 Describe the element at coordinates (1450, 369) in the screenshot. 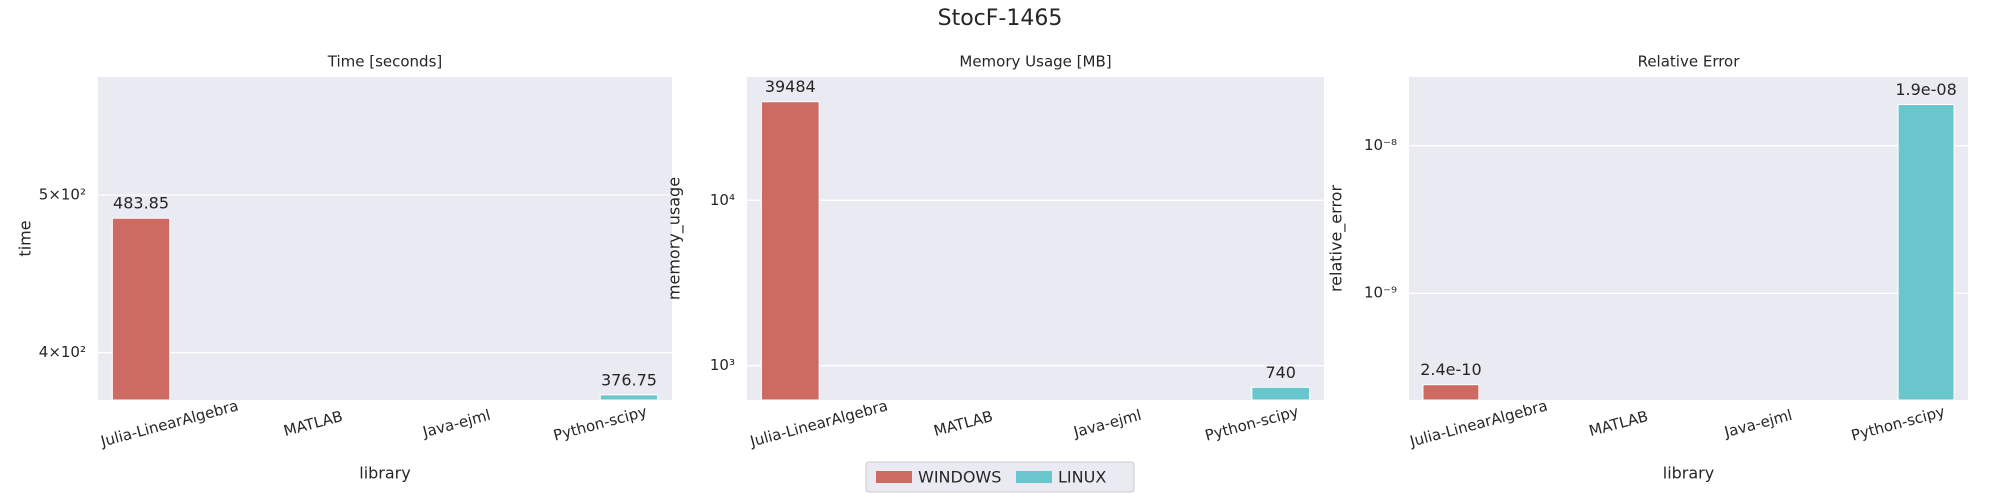

I see `value-label: 2.4e-10` at that location.